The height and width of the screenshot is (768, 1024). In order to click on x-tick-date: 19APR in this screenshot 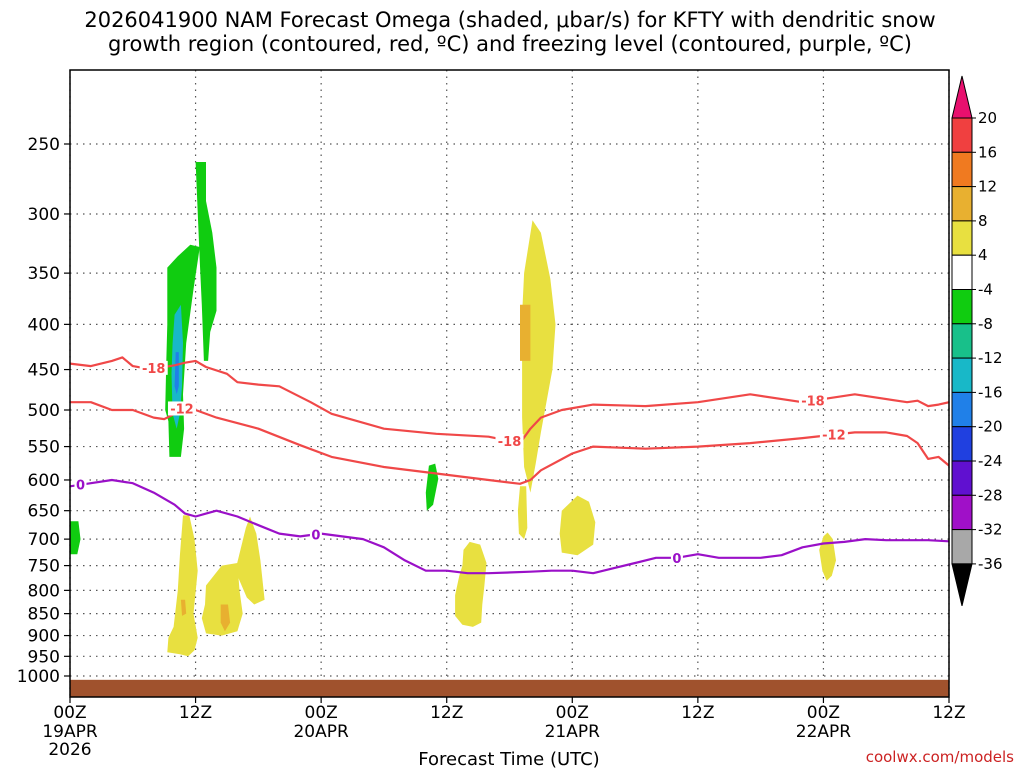, I will do `click(70, 732)`.